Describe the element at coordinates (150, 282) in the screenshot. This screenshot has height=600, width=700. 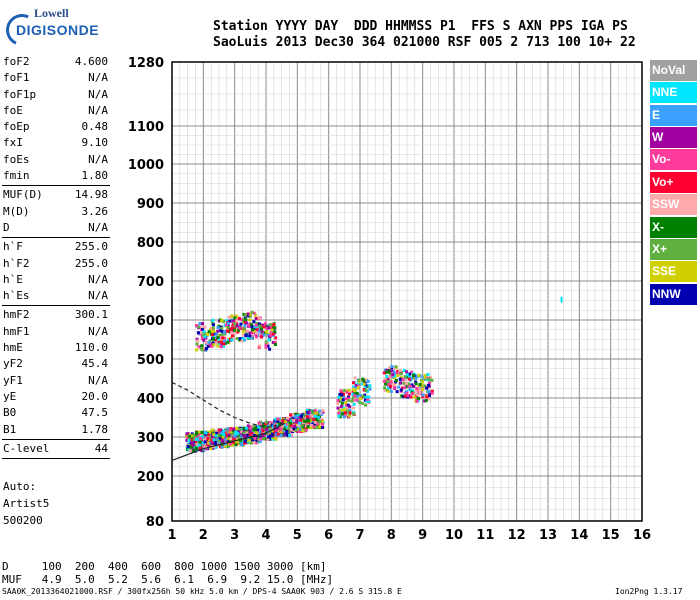
I see `y-tick-label: 700` at that location.